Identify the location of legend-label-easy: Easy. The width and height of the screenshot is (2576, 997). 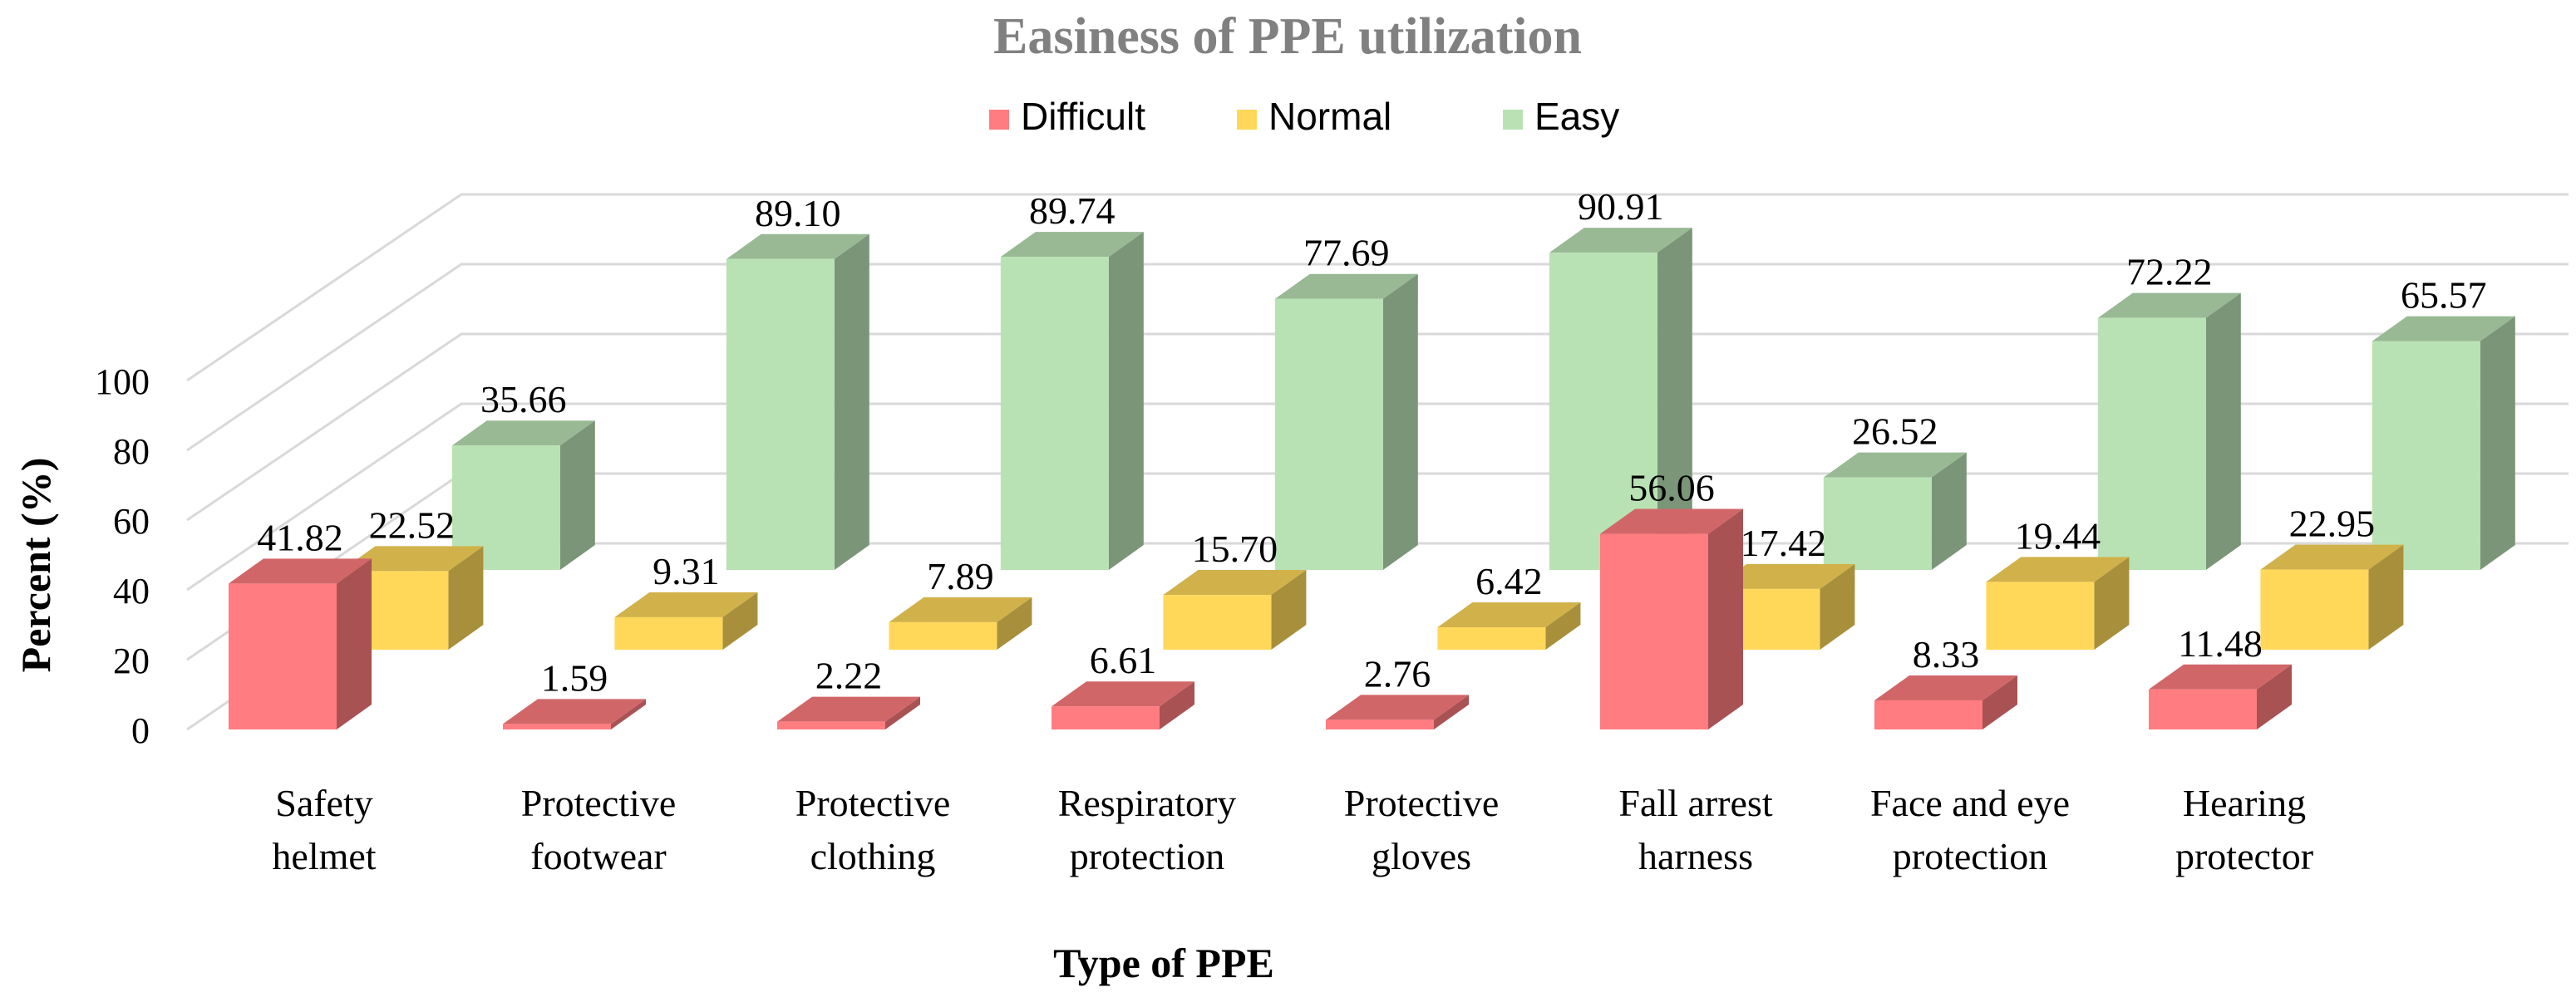
(1576, 117).